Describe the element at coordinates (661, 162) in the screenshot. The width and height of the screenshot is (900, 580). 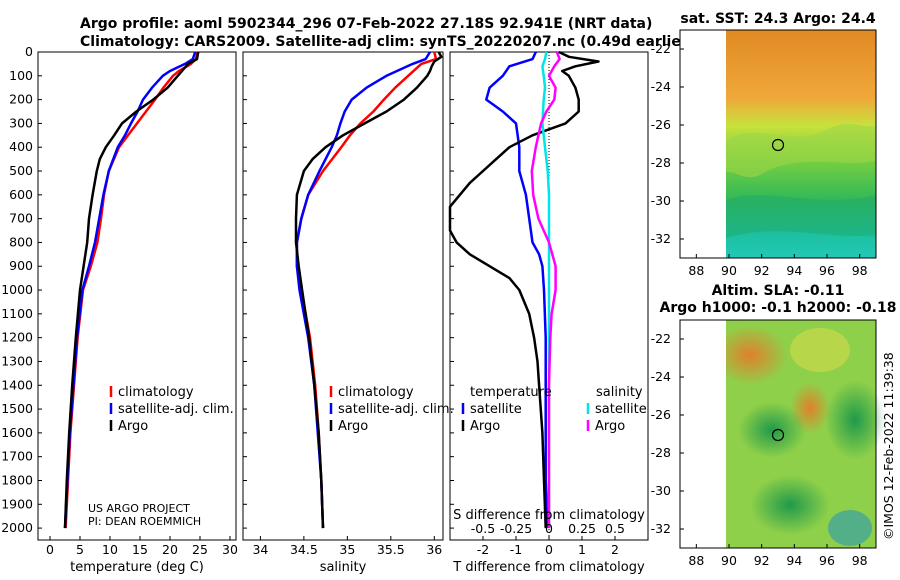
I see `map-y-tick-label: -28` at that location.